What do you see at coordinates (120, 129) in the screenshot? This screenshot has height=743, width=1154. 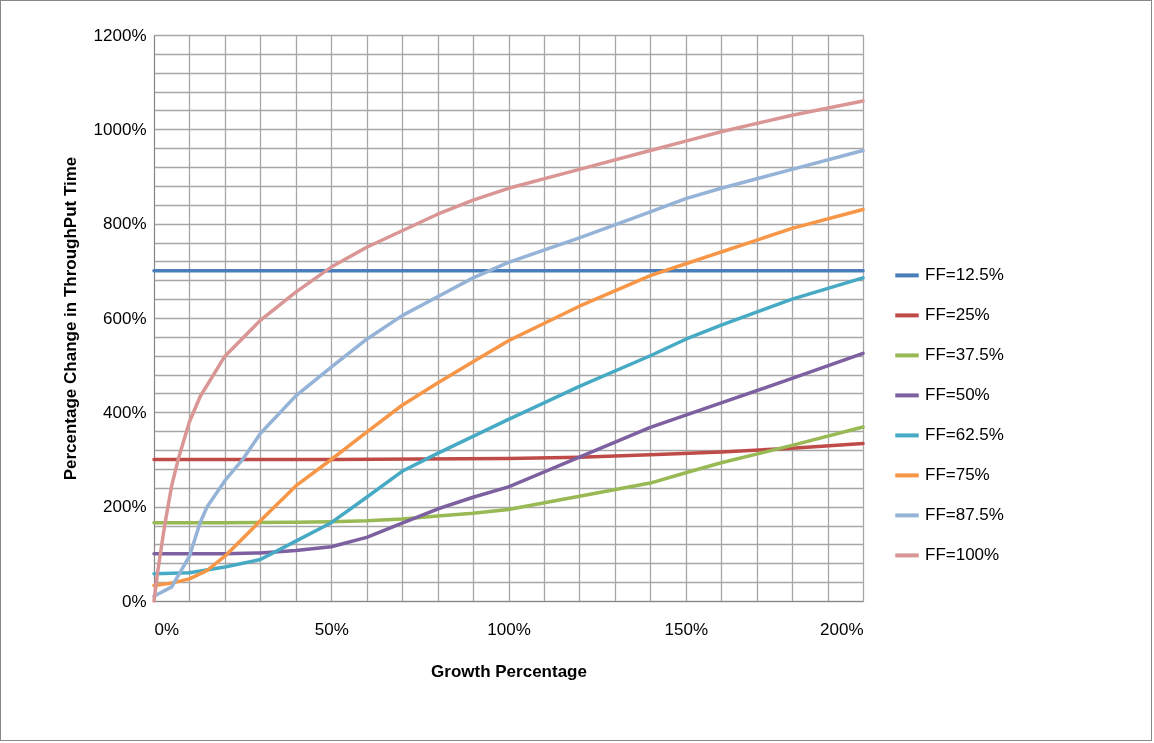 I see `y-tick-label: 1000%` at bounding box center [120, 129].